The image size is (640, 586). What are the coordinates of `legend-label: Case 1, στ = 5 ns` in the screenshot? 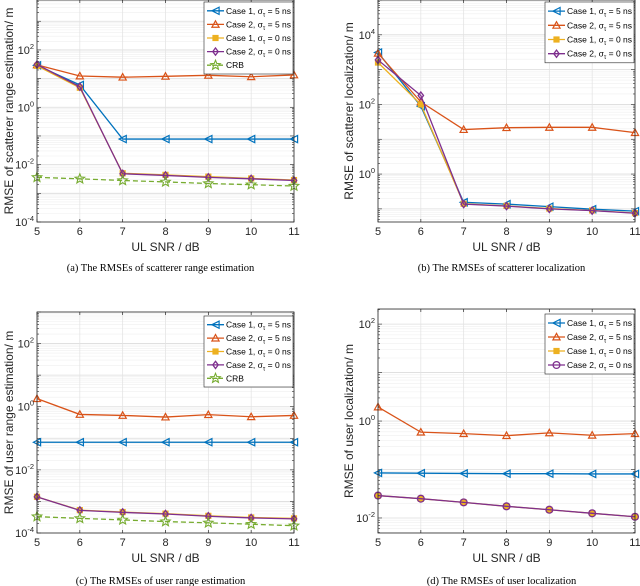 It's located at (599, 12).